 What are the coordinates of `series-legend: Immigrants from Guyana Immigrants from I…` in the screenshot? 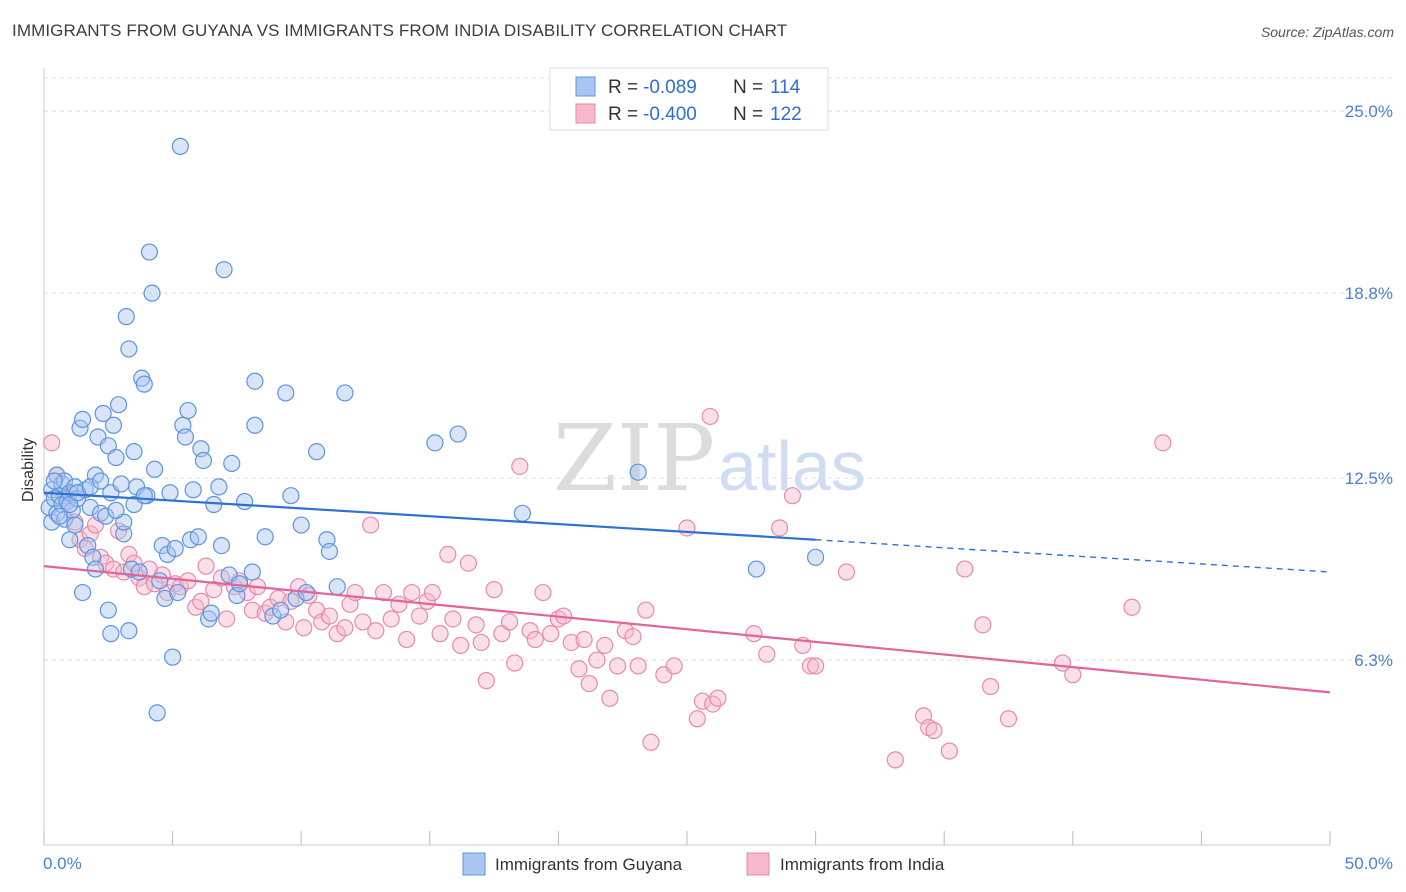 It's located at (703, 864).